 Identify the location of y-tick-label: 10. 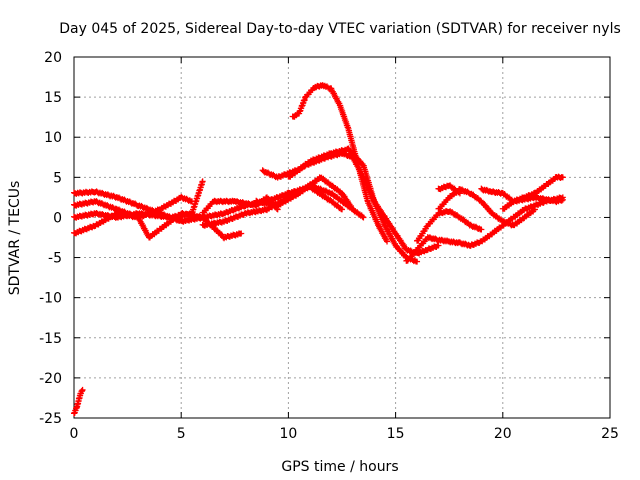
(53, 138).